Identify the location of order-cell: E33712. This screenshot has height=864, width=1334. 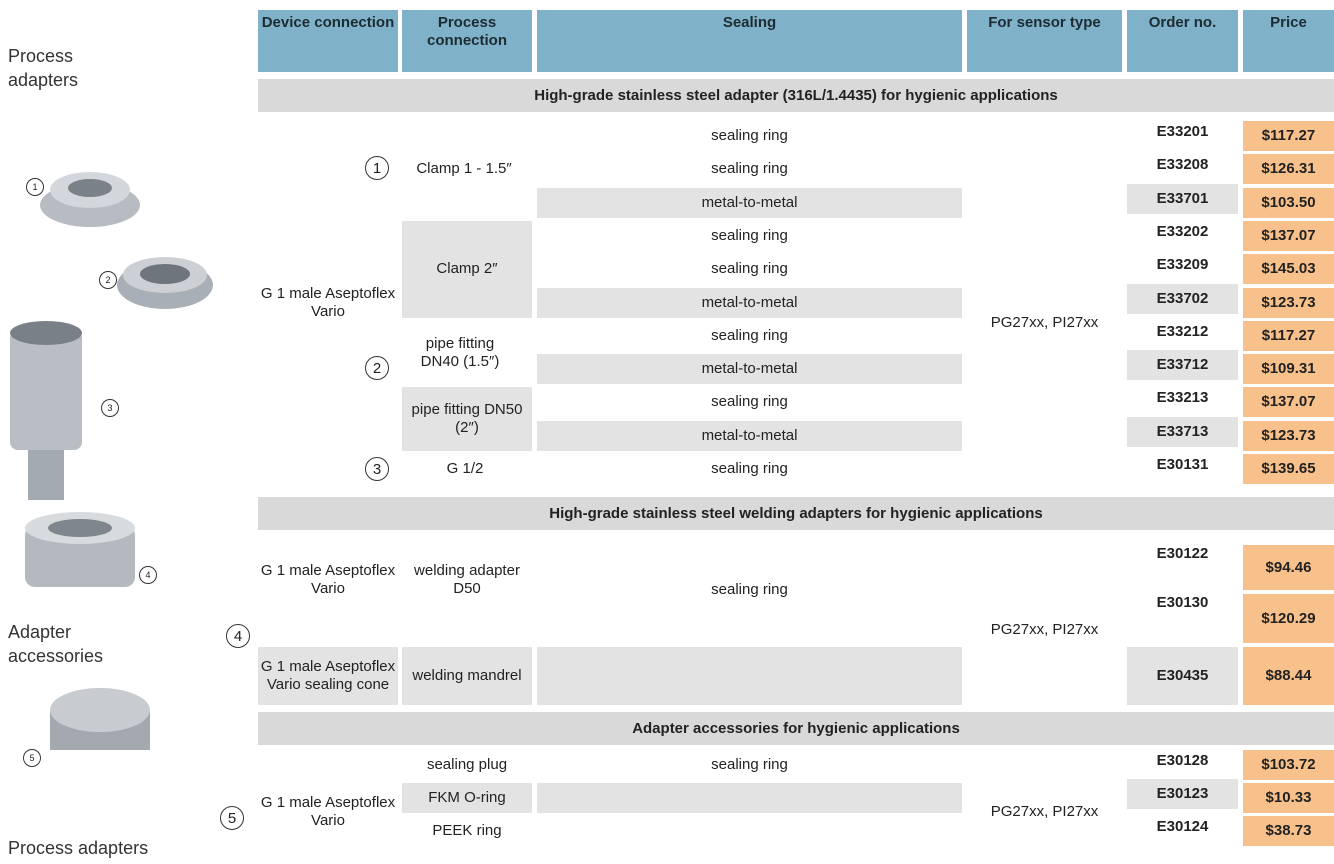
(1182, 365).